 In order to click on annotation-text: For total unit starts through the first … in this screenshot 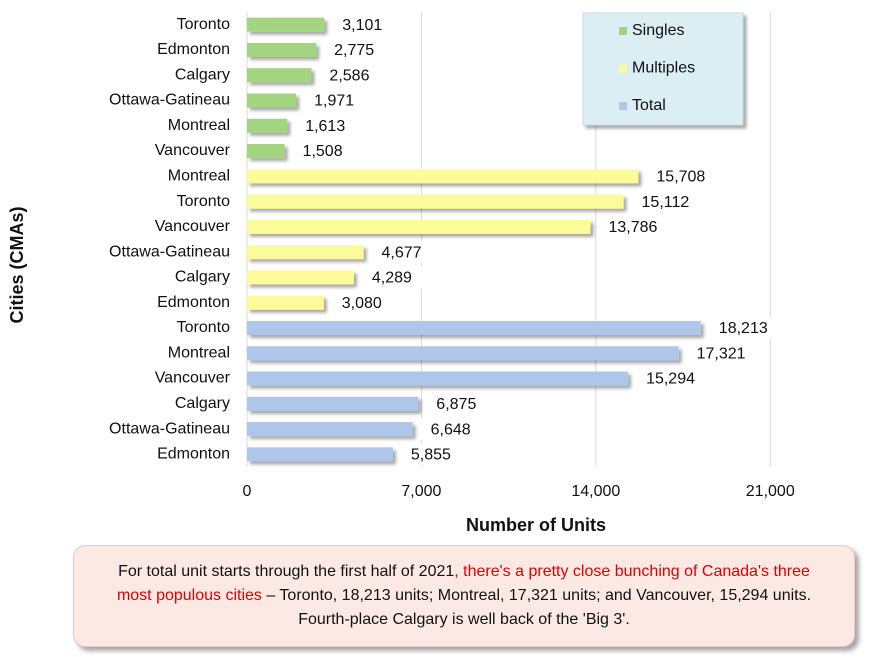, I will do `click(286, 571)`.